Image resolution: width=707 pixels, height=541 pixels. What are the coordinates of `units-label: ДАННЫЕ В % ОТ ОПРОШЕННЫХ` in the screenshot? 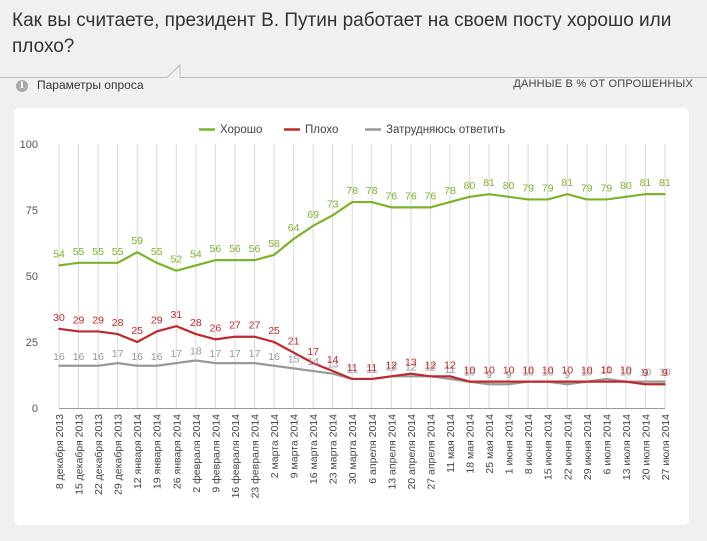 It's located at (603, 84).